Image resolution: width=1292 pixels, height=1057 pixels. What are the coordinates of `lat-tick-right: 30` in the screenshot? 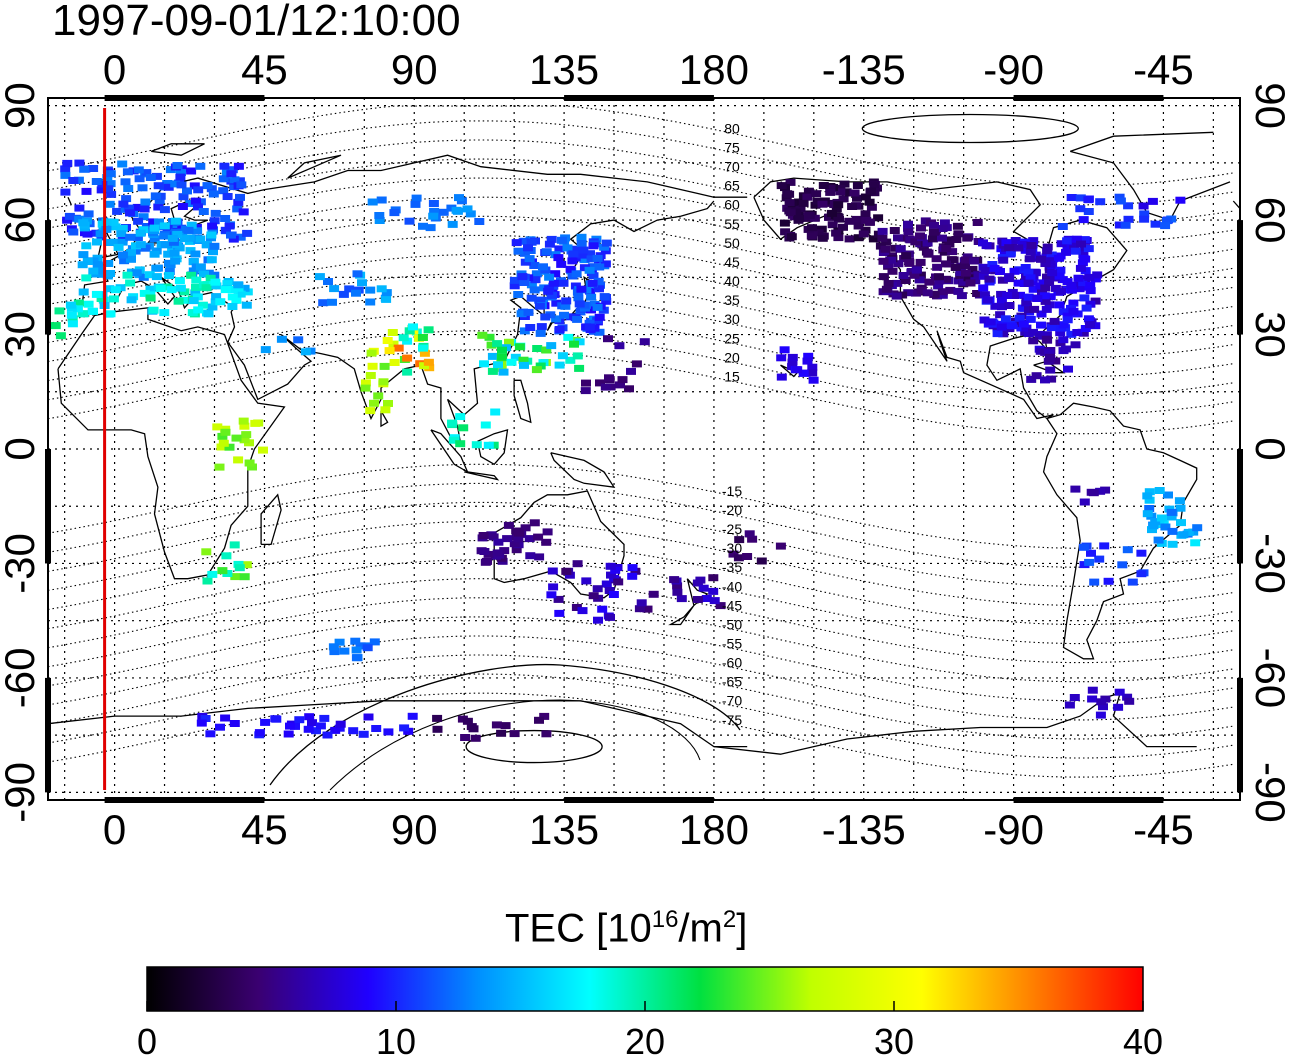 It's located at (1269, 334).